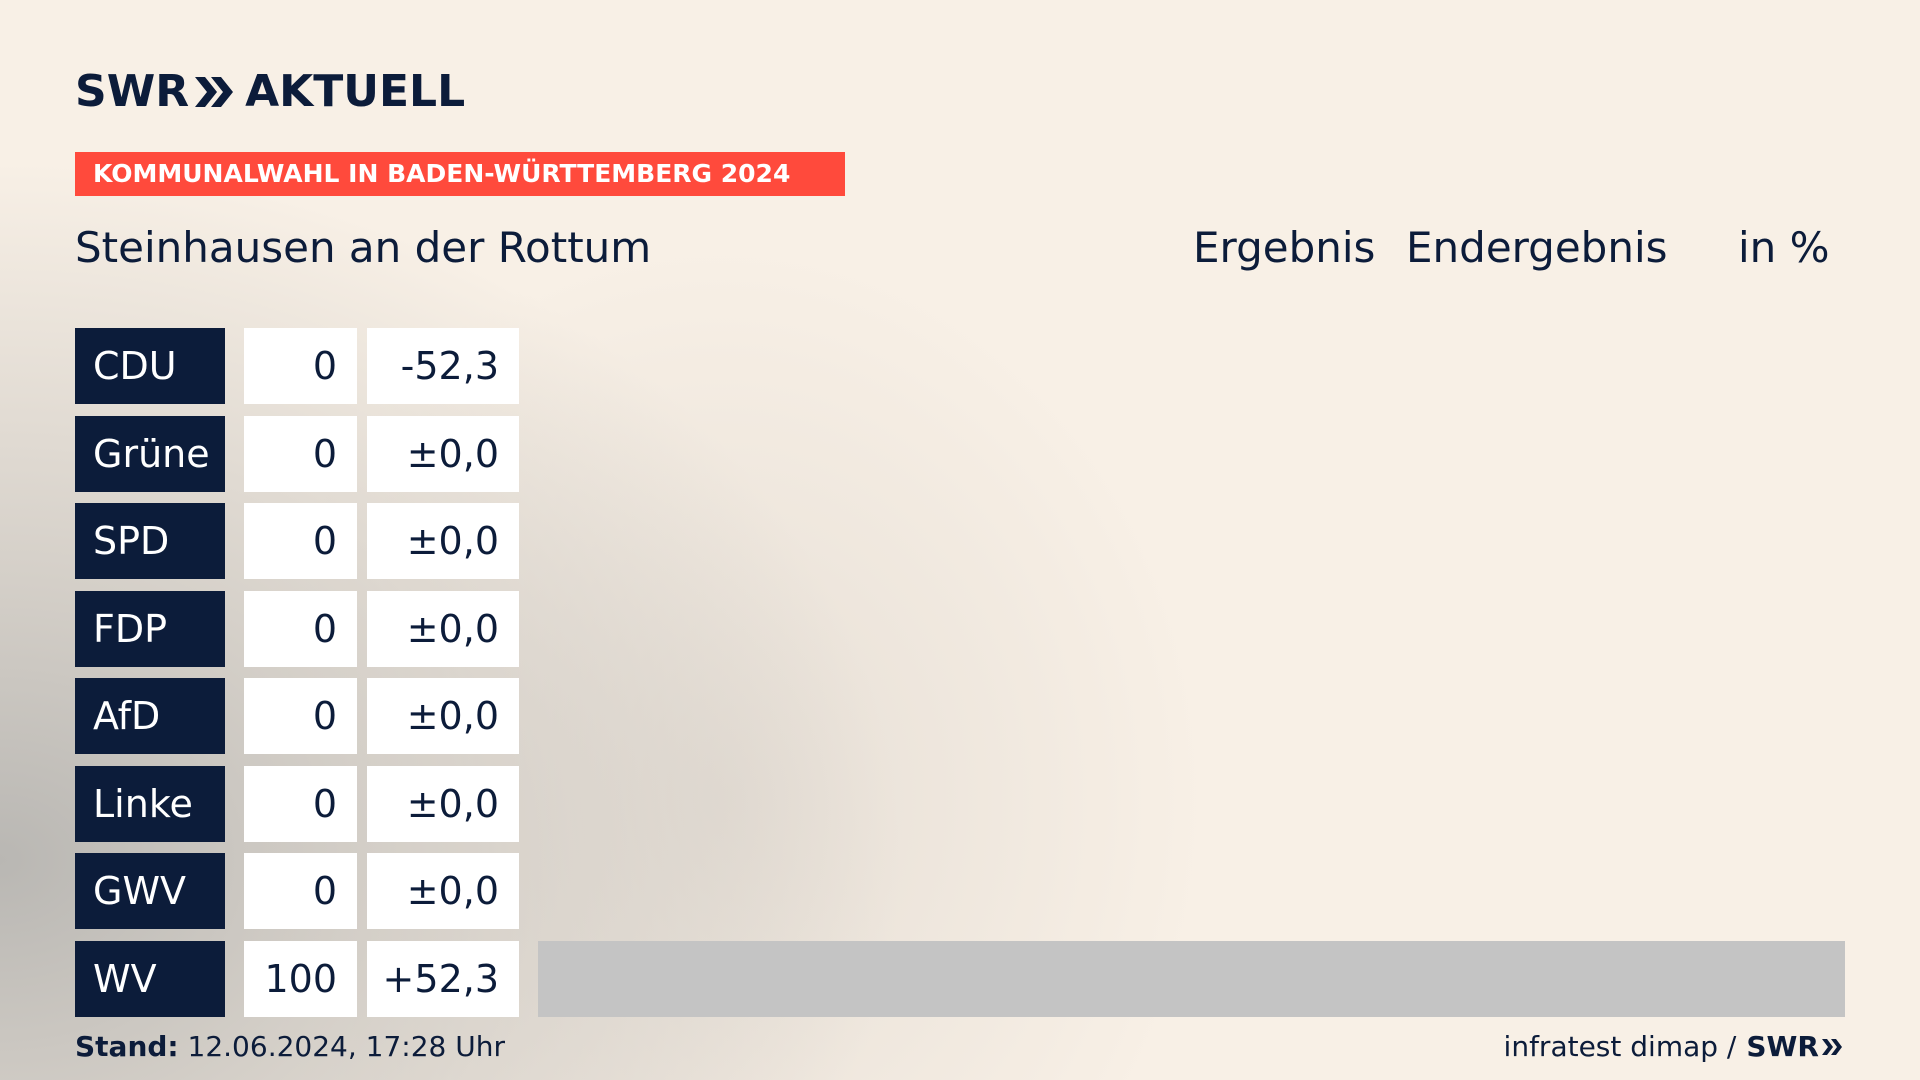 The image size is (1920, 1080). I want to click on party-label: GWV, so click(150, 891).